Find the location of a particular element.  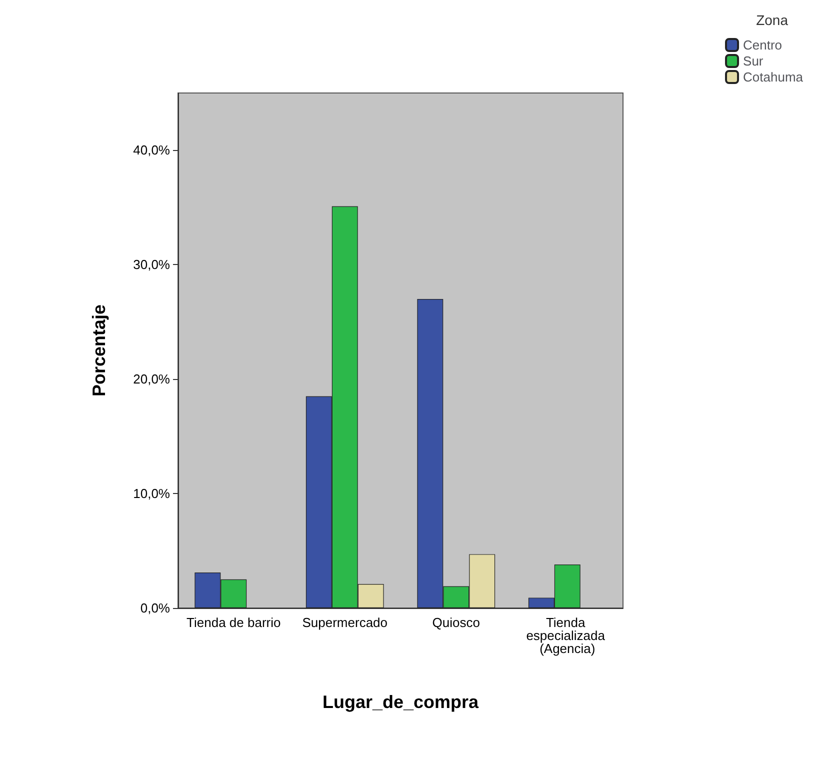

y-tick-label: 20,0% is located at coordinates (151, 379).